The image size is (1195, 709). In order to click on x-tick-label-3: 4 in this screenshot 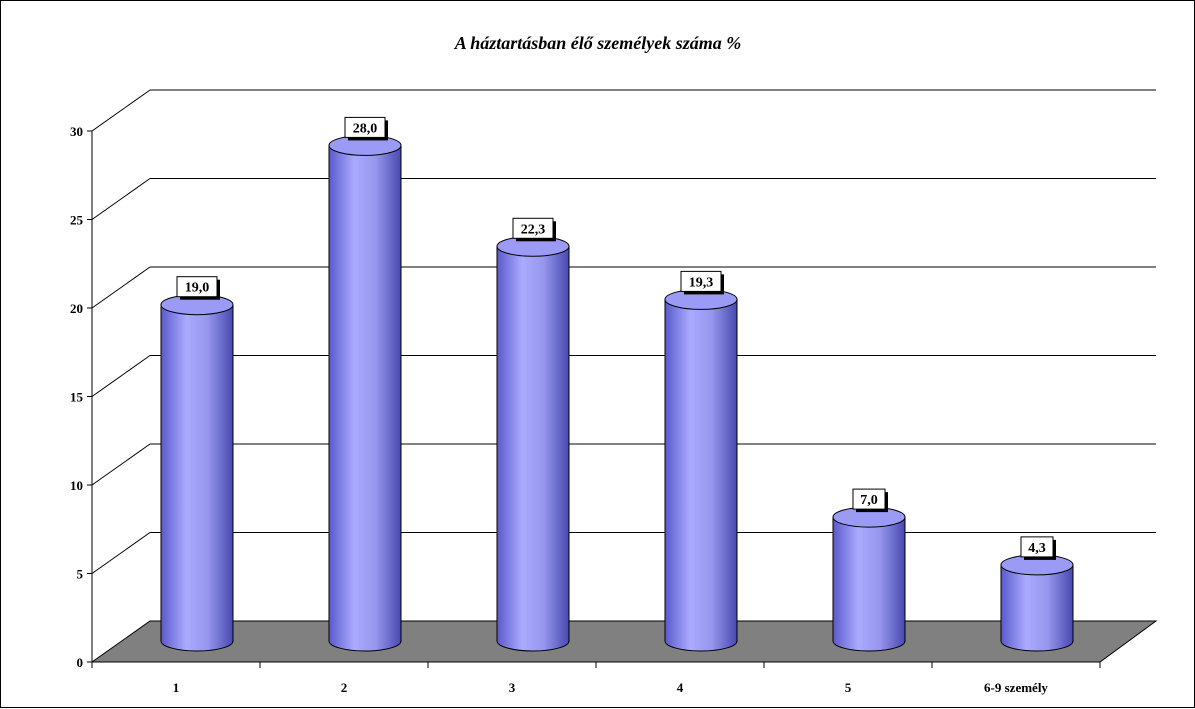, I will do `click(680, 687)`.